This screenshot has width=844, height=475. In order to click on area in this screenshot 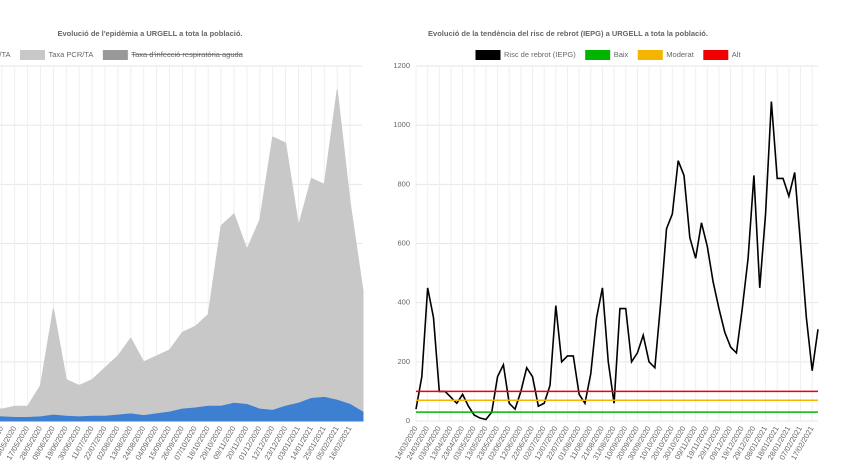, I will do `click(182, 409)`.